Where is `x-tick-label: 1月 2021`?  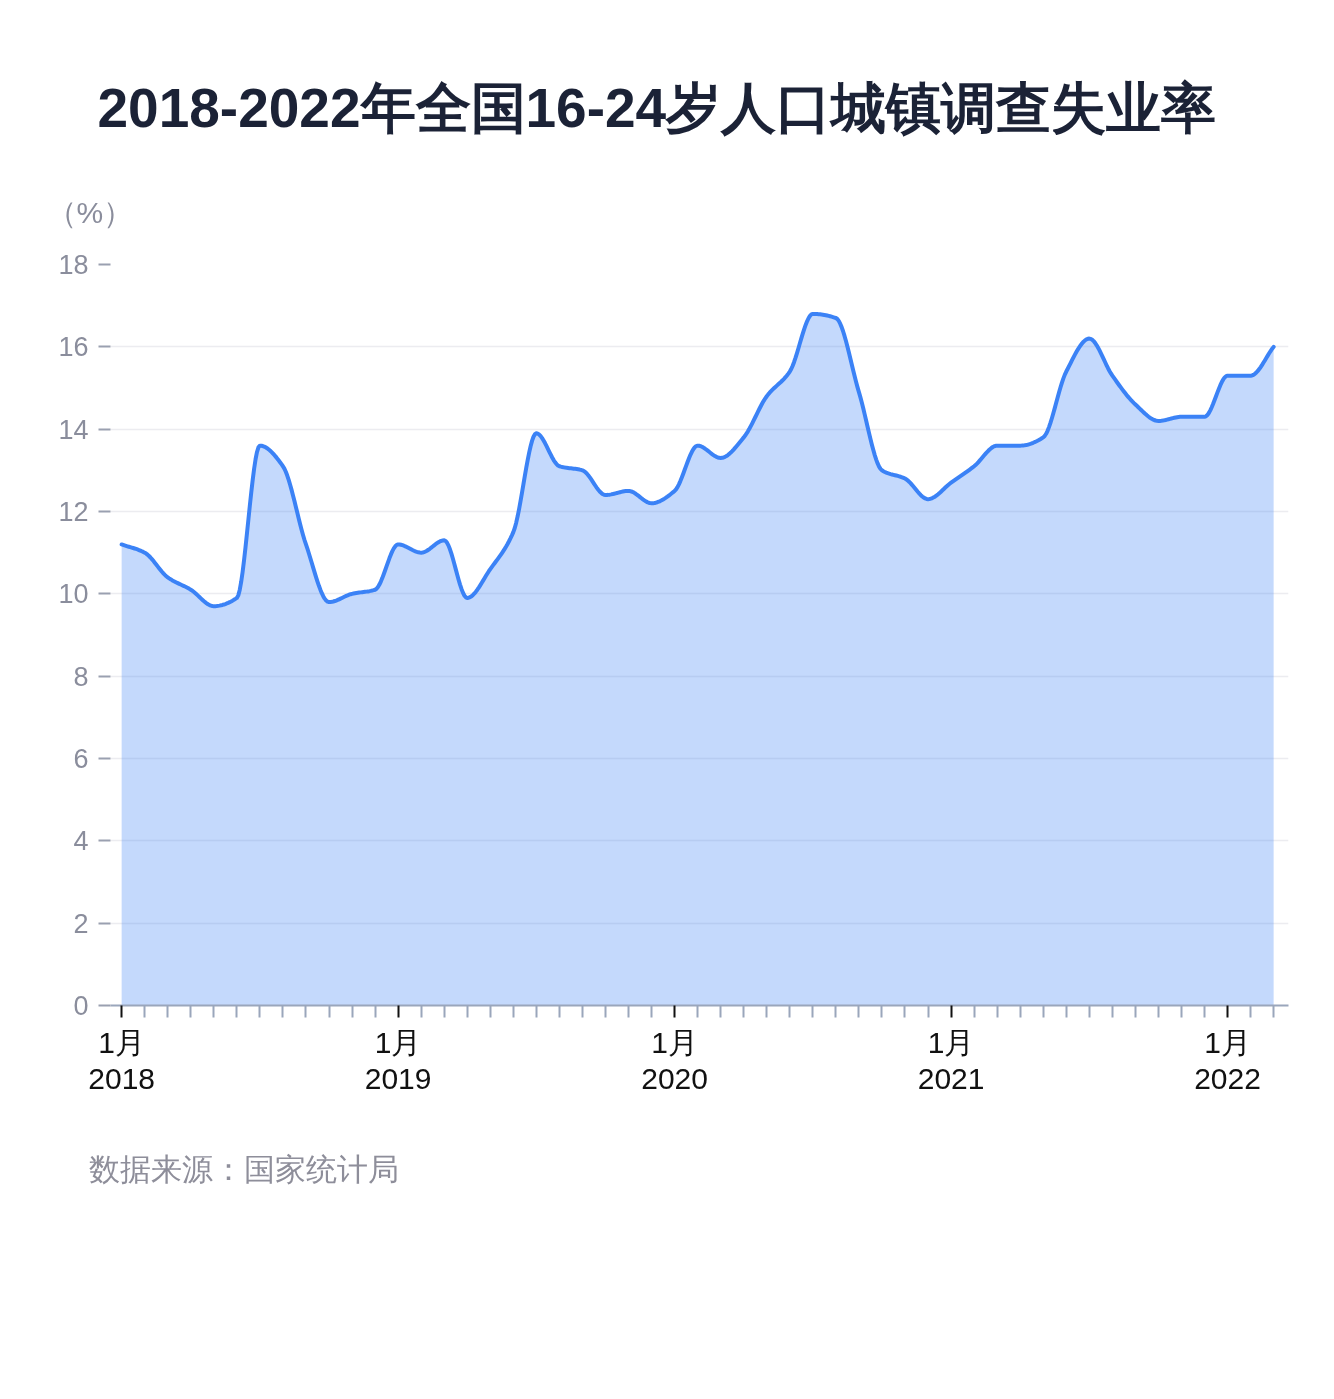 x-tick-label: 1月 2021 is located at coordinates (951, 1060).